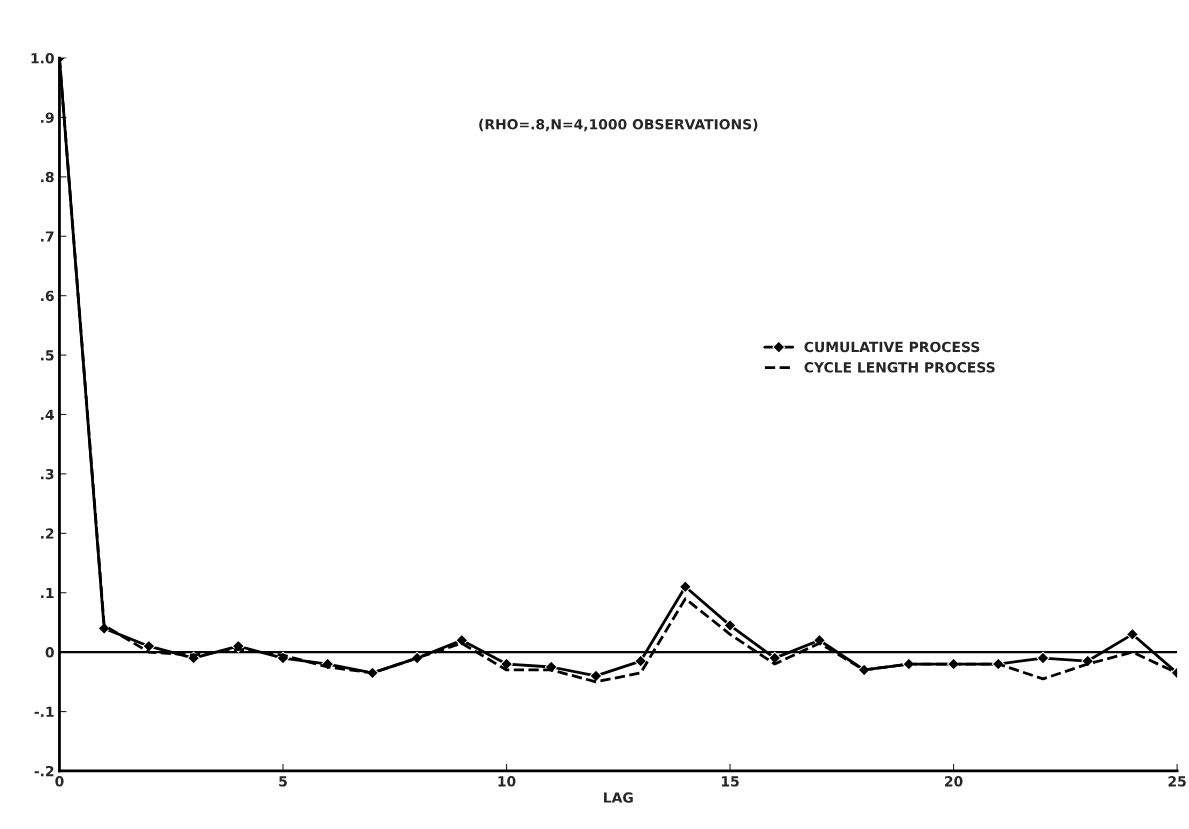 The width and height of the screenshot is (1189, 829). What do you see at coordinates (618, 797) in the screenshot?
I see `x-axis-title: LAG` at bounding box center [618, 797].